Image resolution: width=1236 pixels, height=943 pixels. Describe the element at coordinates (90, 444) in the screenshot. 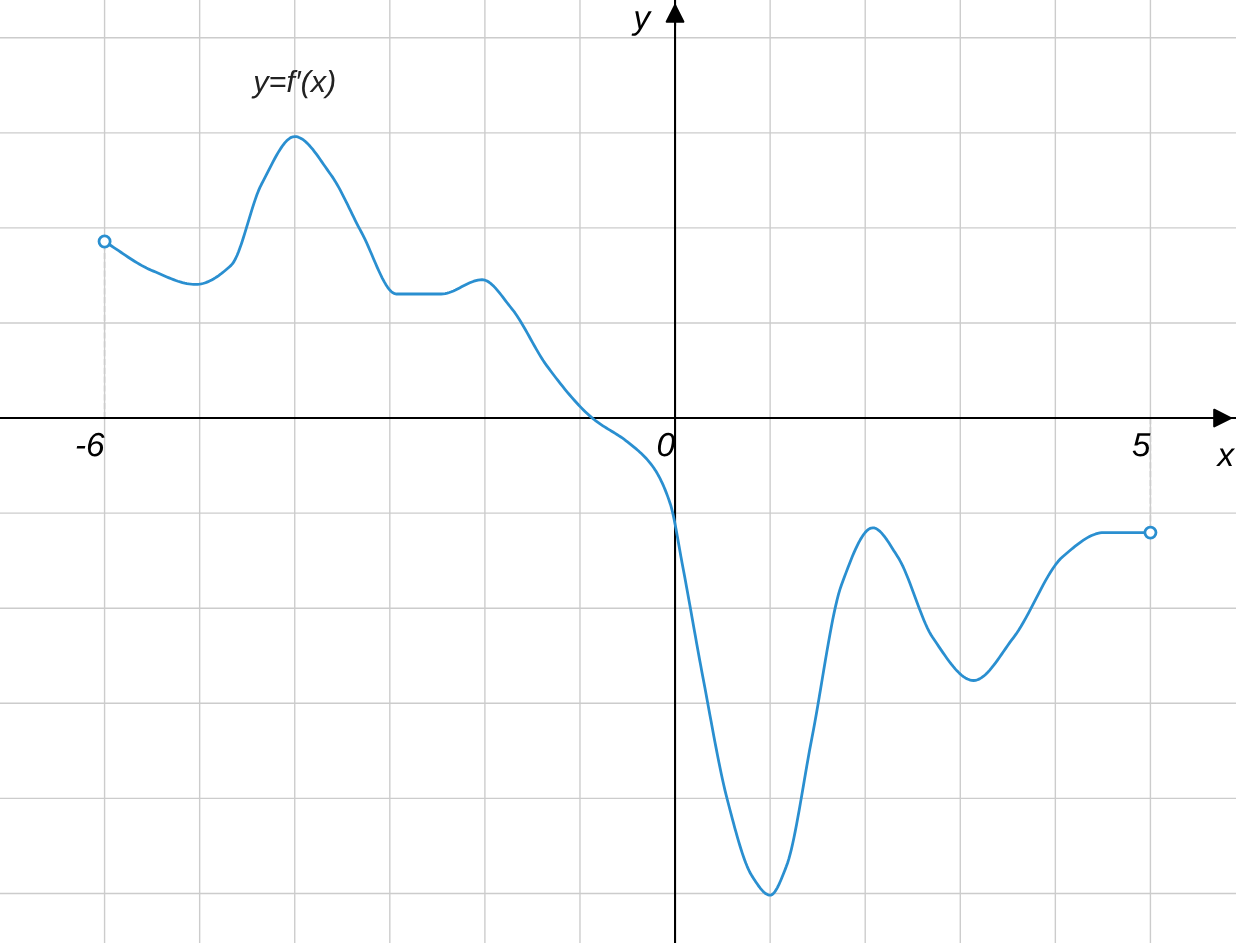

I see `x-tick-label: -6` at that location.